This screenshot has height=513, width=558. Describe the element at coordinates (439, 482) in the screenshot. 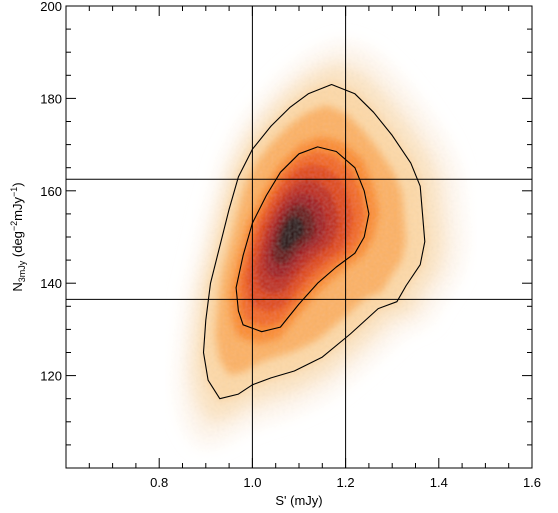

I see `x-tick-label: 1.4` at that location.